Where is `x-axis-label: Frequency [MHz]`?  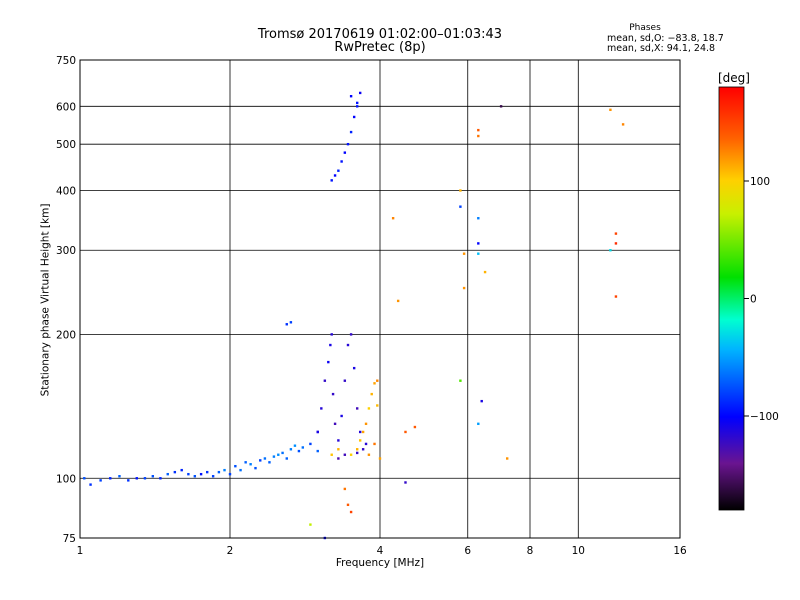 x-axis-label: Frequency [MHz] is located at coordinates (380, 563).